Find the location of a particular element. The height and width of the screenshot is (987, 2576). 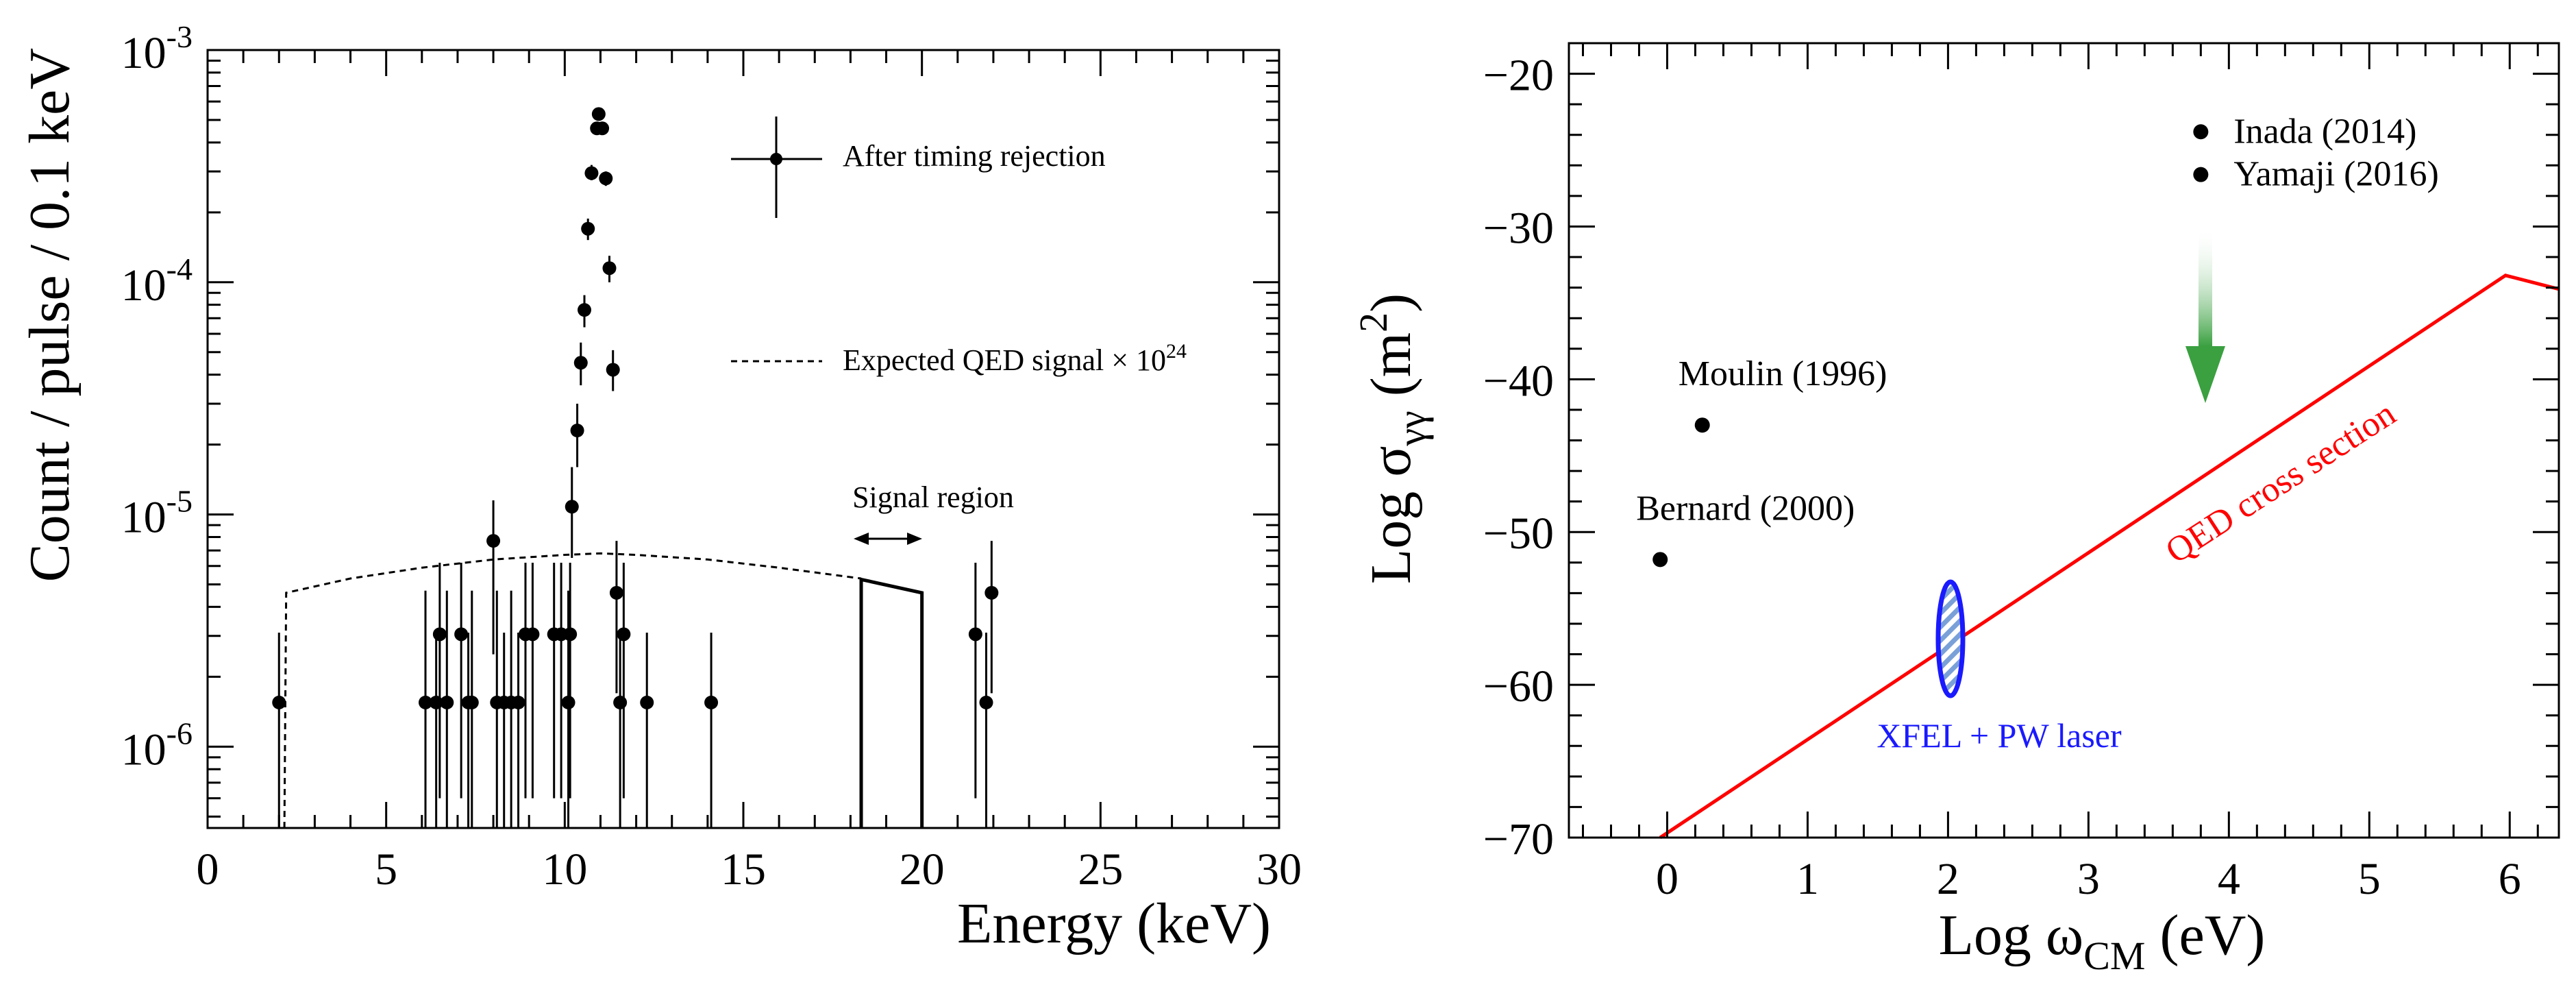

right-x-axis-label: Log ωCM (eV) is located at coordinates (2102, 940).